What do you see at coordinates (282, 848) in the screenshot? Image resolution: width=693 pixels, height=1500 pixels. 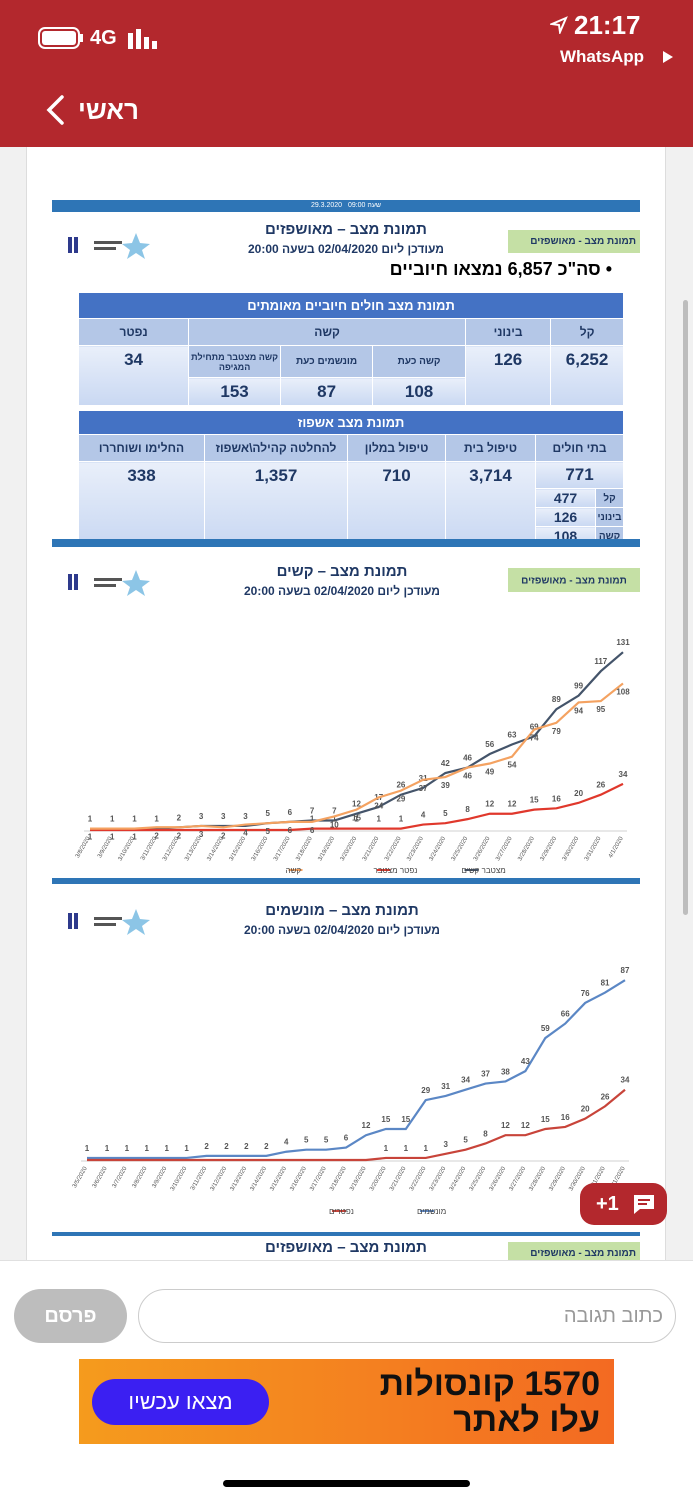 I see `x-tick-label: 3/17/2020` at bounding box center [282, 848].